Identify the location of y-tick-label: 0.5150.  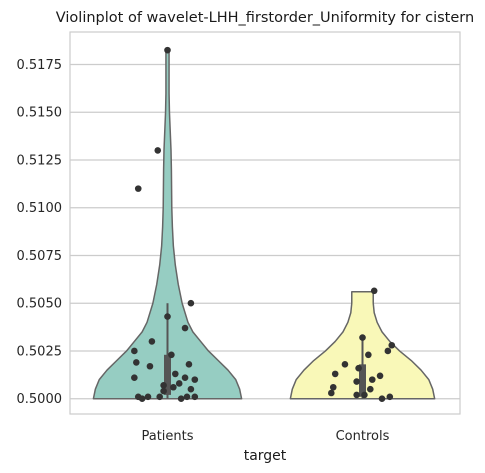
(40, 113).